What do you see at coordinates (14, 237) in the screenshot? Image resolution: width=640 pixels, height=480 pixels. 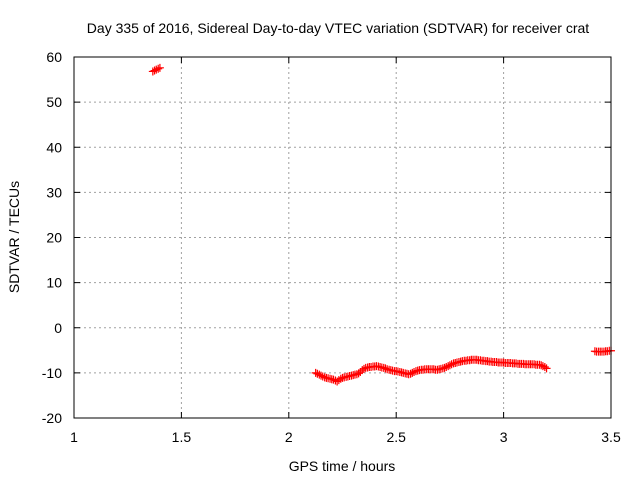 I see `y-axis-label: SDTVAR / TECUs` at bounding box center [14, 237].